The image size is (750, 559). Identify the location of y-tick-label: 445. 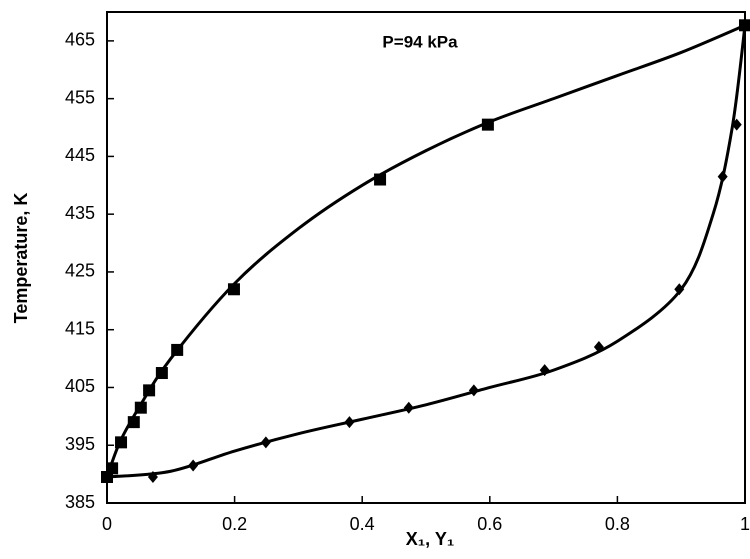
(80, 155).